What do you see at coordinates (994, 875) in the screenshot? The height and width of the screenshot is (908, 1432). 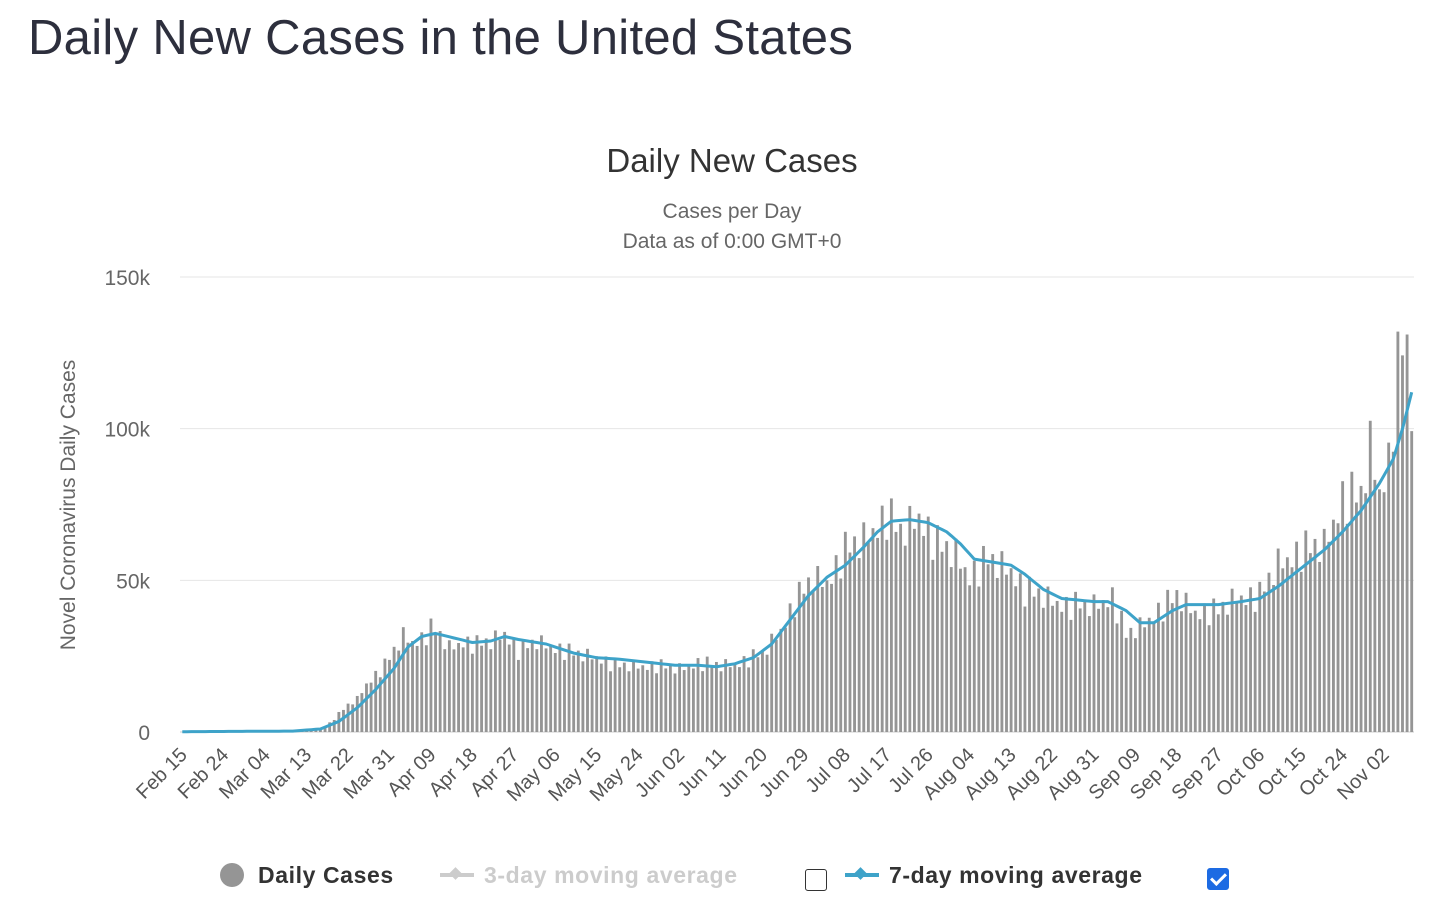 I see `legend-7day-average: 7-day moving average` at bounding box center [994, 875].